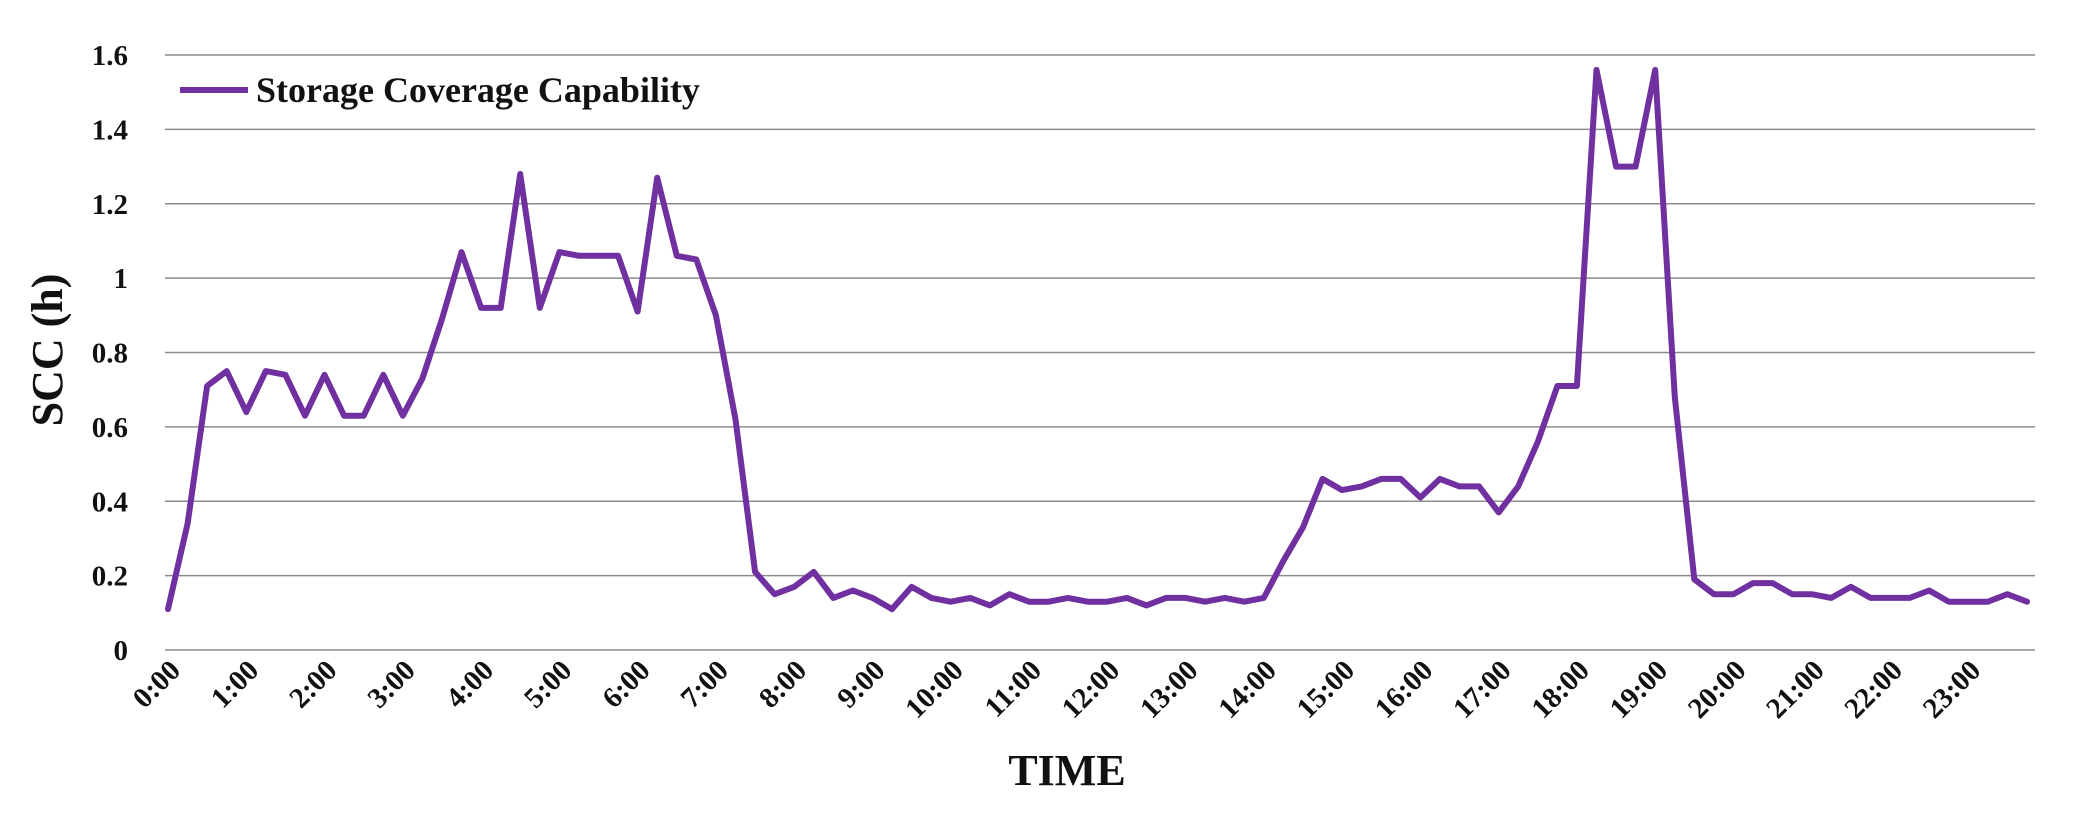 The height and width of the screenshot is (815, 2083). I want to click on x-tick-label: 9:00, so click(861, 684).